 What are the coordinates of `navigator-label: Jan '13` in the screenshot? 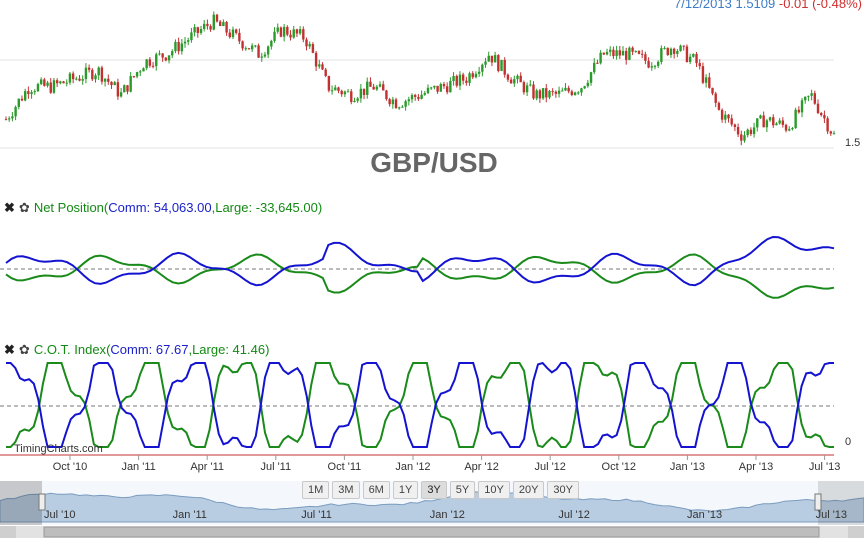 It's located at (704, 515).